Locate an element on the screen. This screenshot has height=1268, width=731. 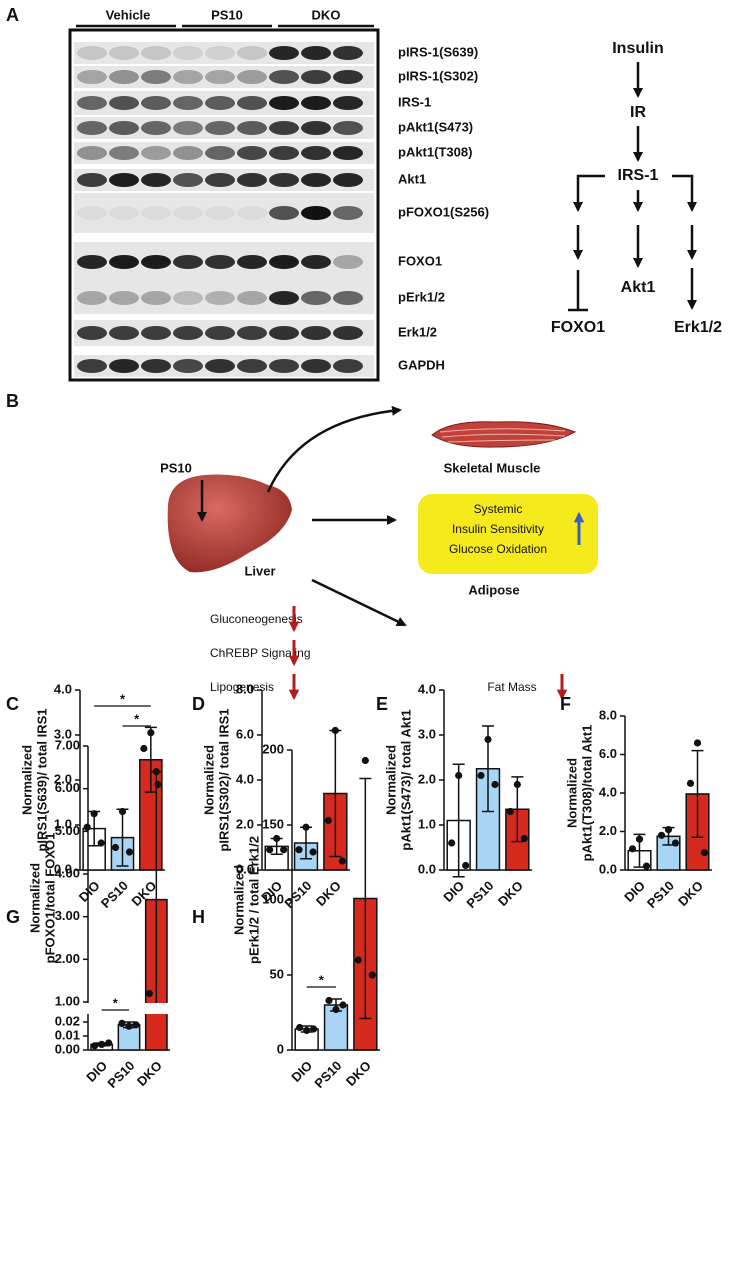
group-label: Vehicle is located at coordinates (128, 14).